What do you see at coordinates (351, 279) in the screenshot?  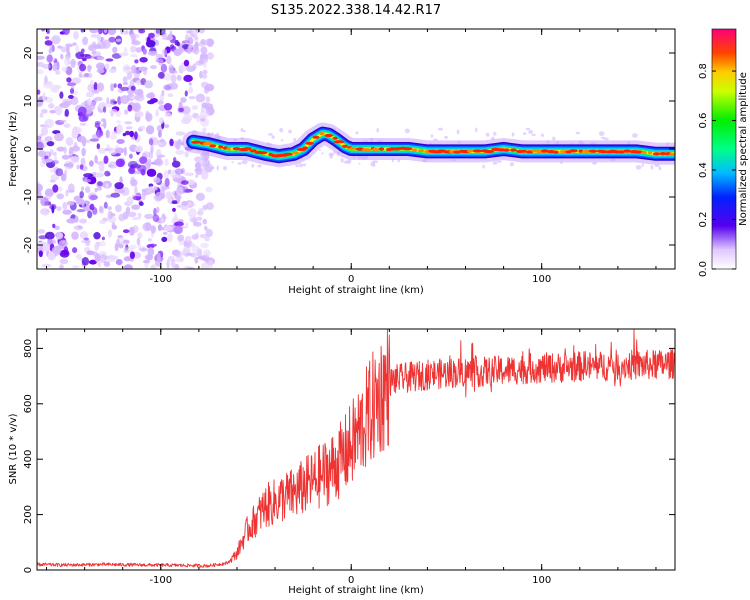 I see `x-tick-label: 0` at bounding box center [351, 279].